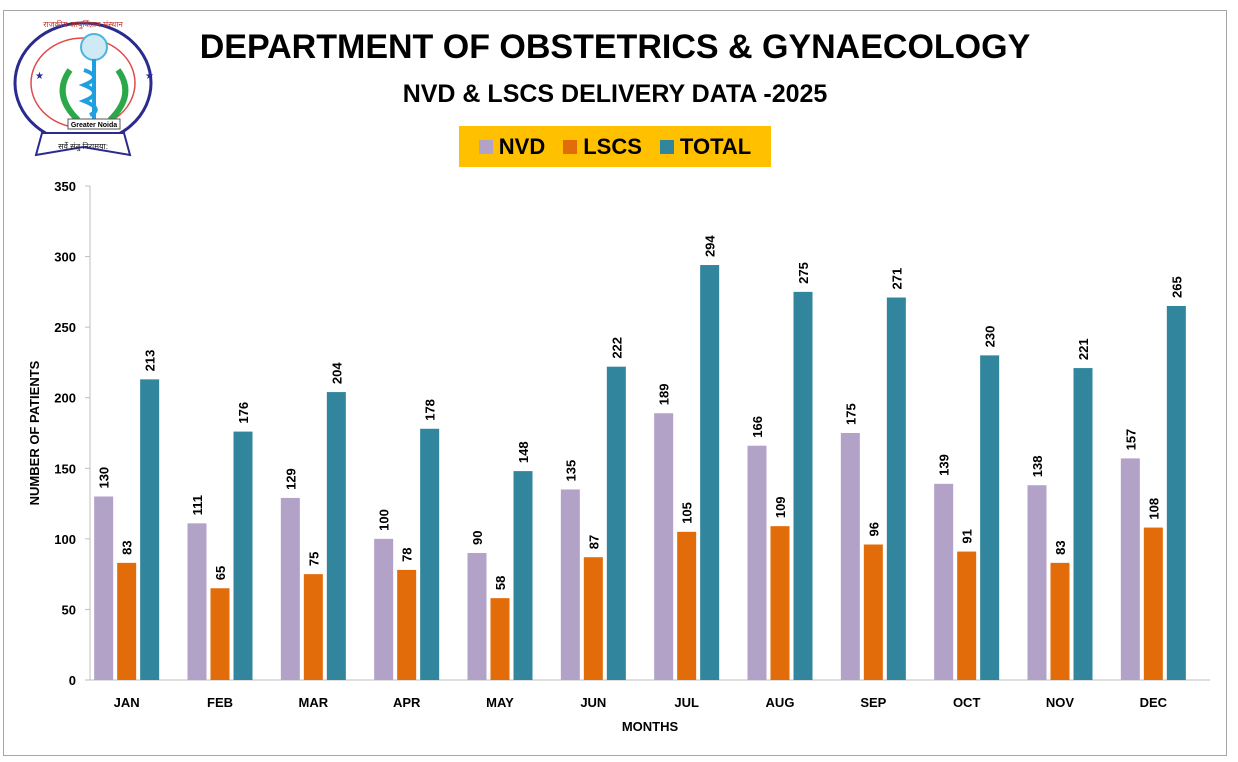 The width and height of the screenshot is (1238, 762). I want to click on x-tick-label: JUN, so click(593, 702).